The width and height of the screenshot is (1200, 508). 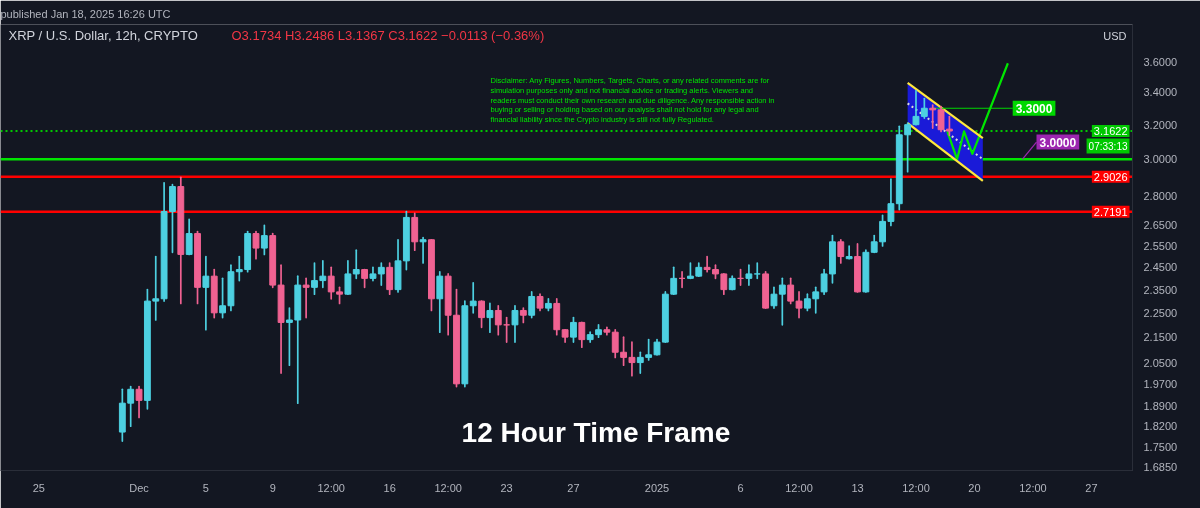 I want to click on y-tick-label: 2.6500, so click(x=1160, y=225).